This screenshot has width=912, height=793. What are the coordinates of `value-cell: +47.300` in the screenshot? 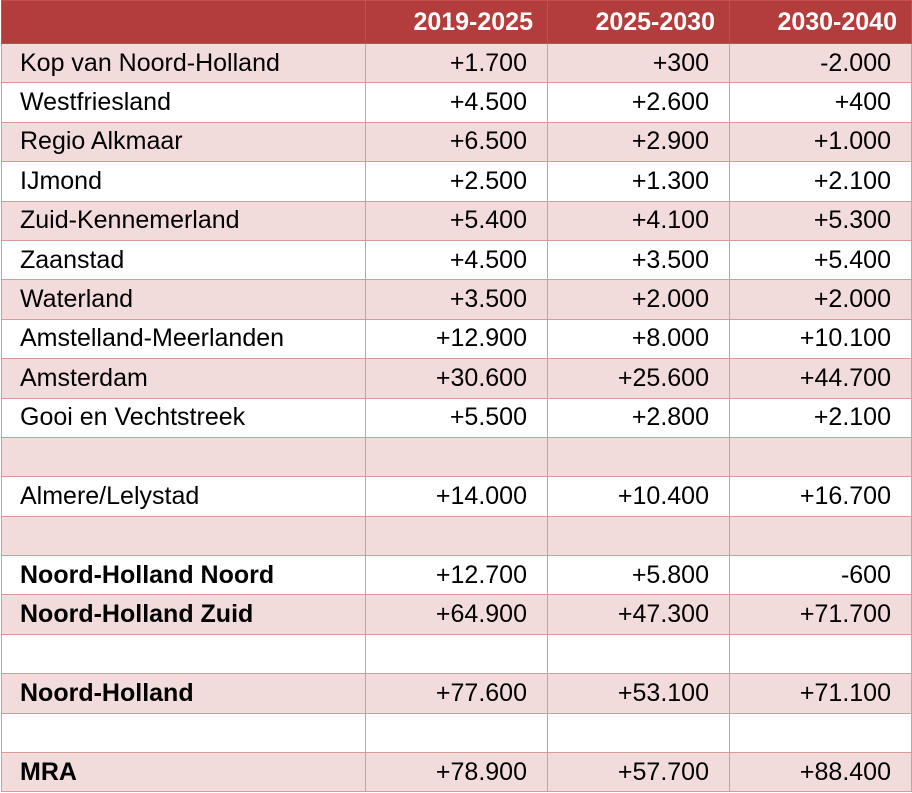 It's located at (638, 614).